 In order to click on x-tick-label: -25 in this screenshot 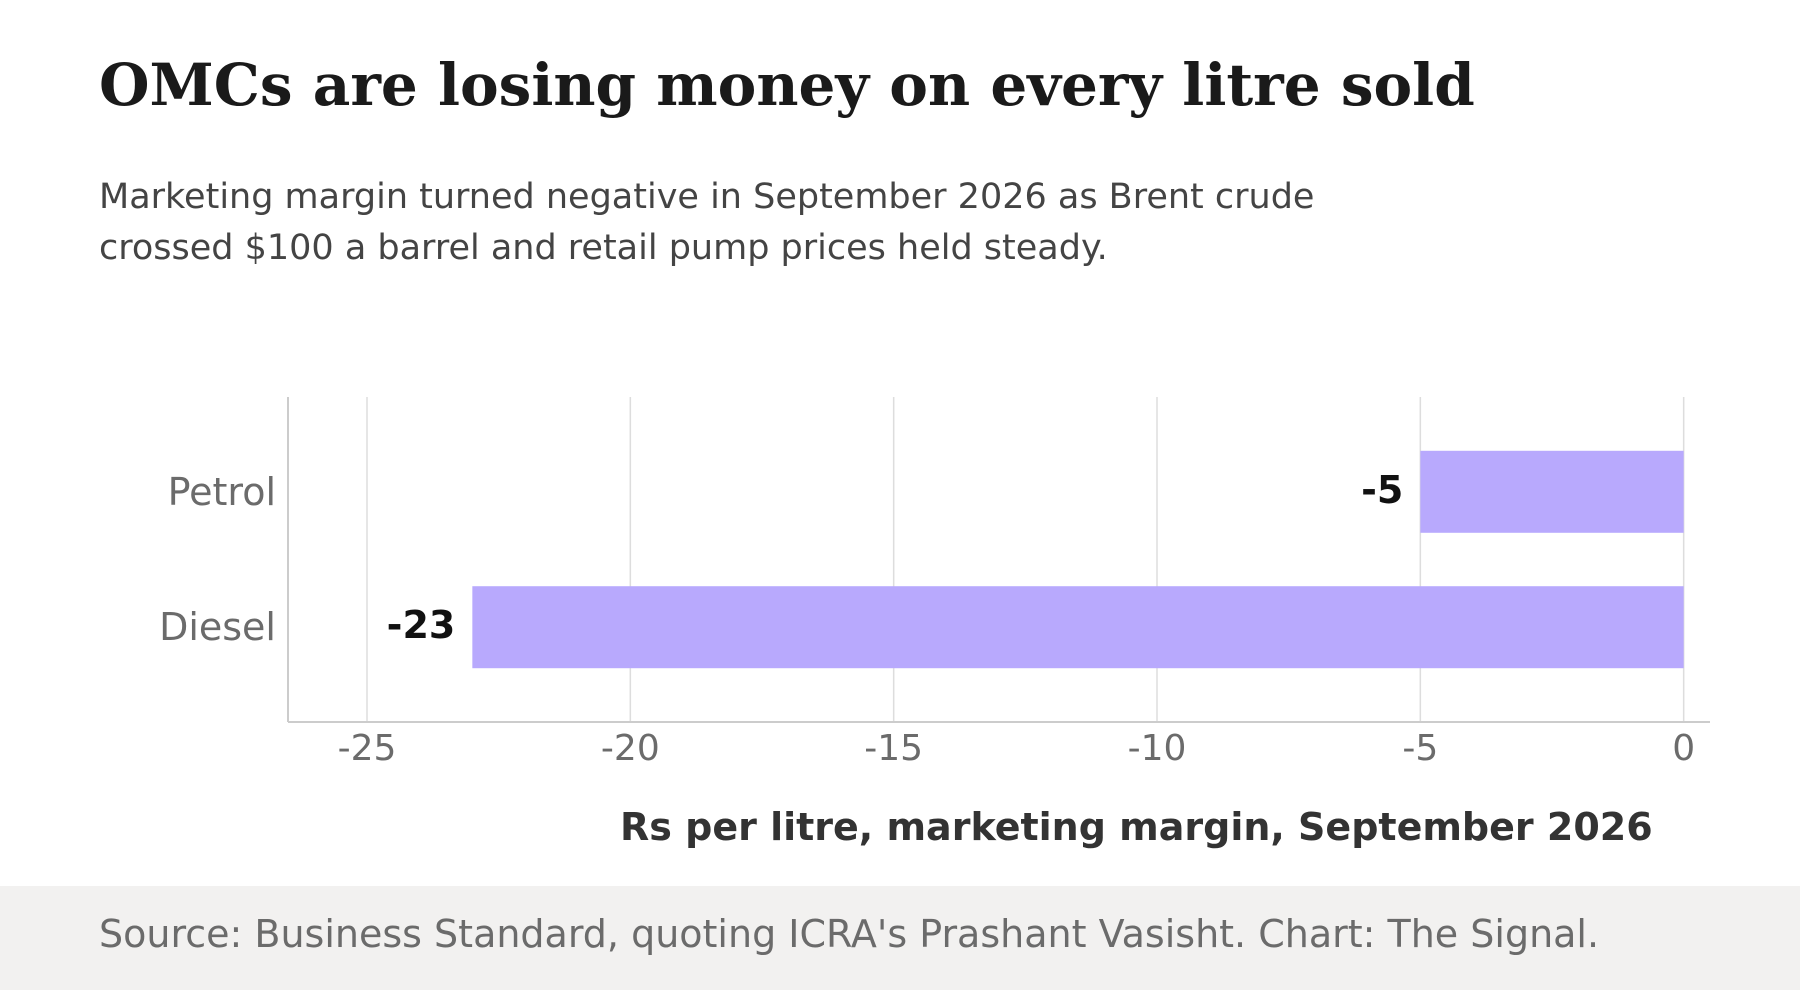, I will do `click(367, 748)`.